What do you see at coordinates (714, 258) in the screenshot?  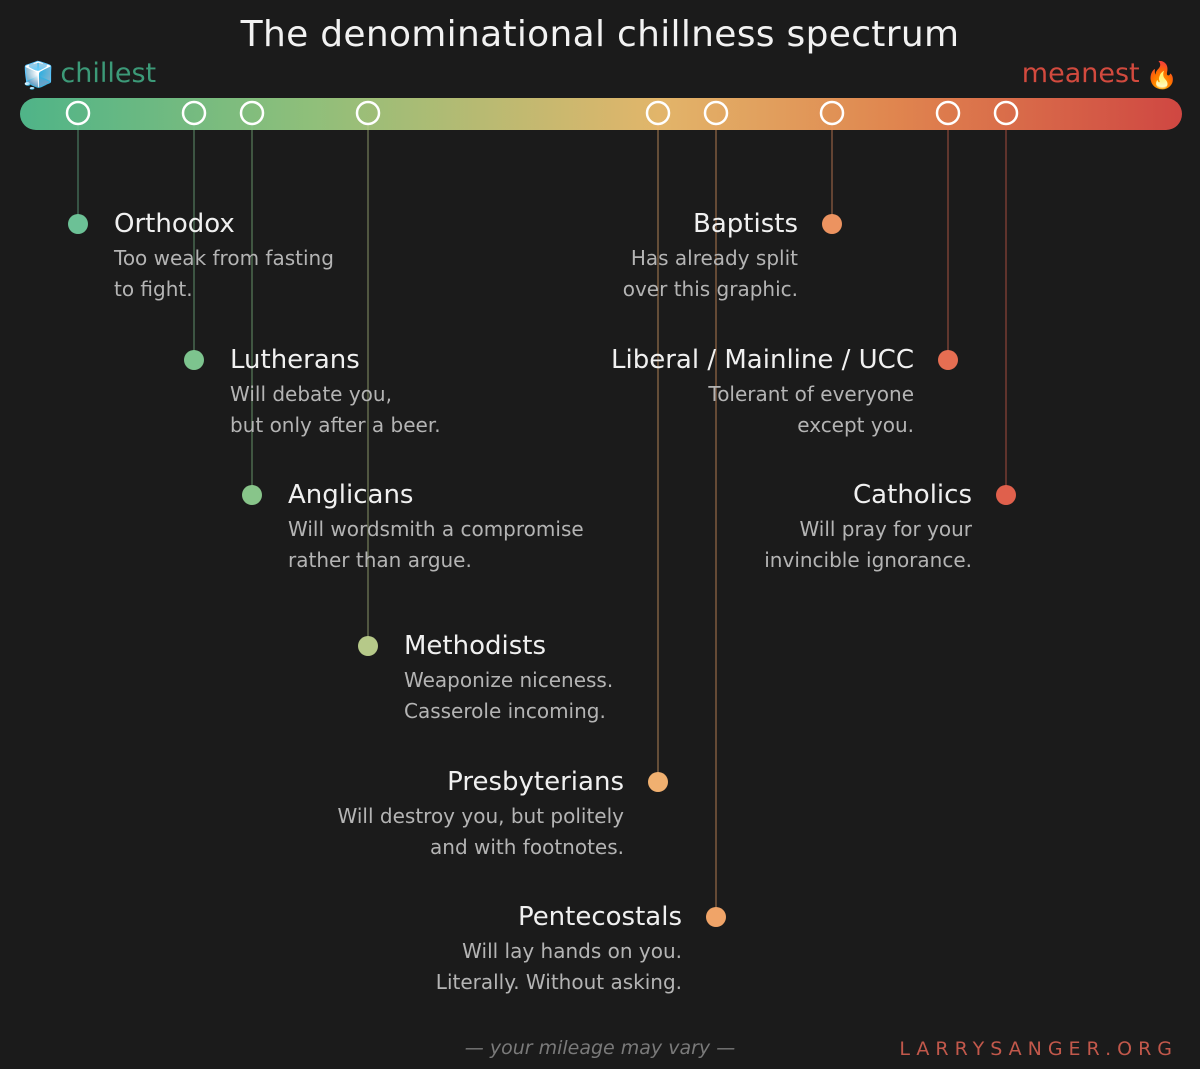 I see `description-line: Has already split` at bounding box center [714, 258].